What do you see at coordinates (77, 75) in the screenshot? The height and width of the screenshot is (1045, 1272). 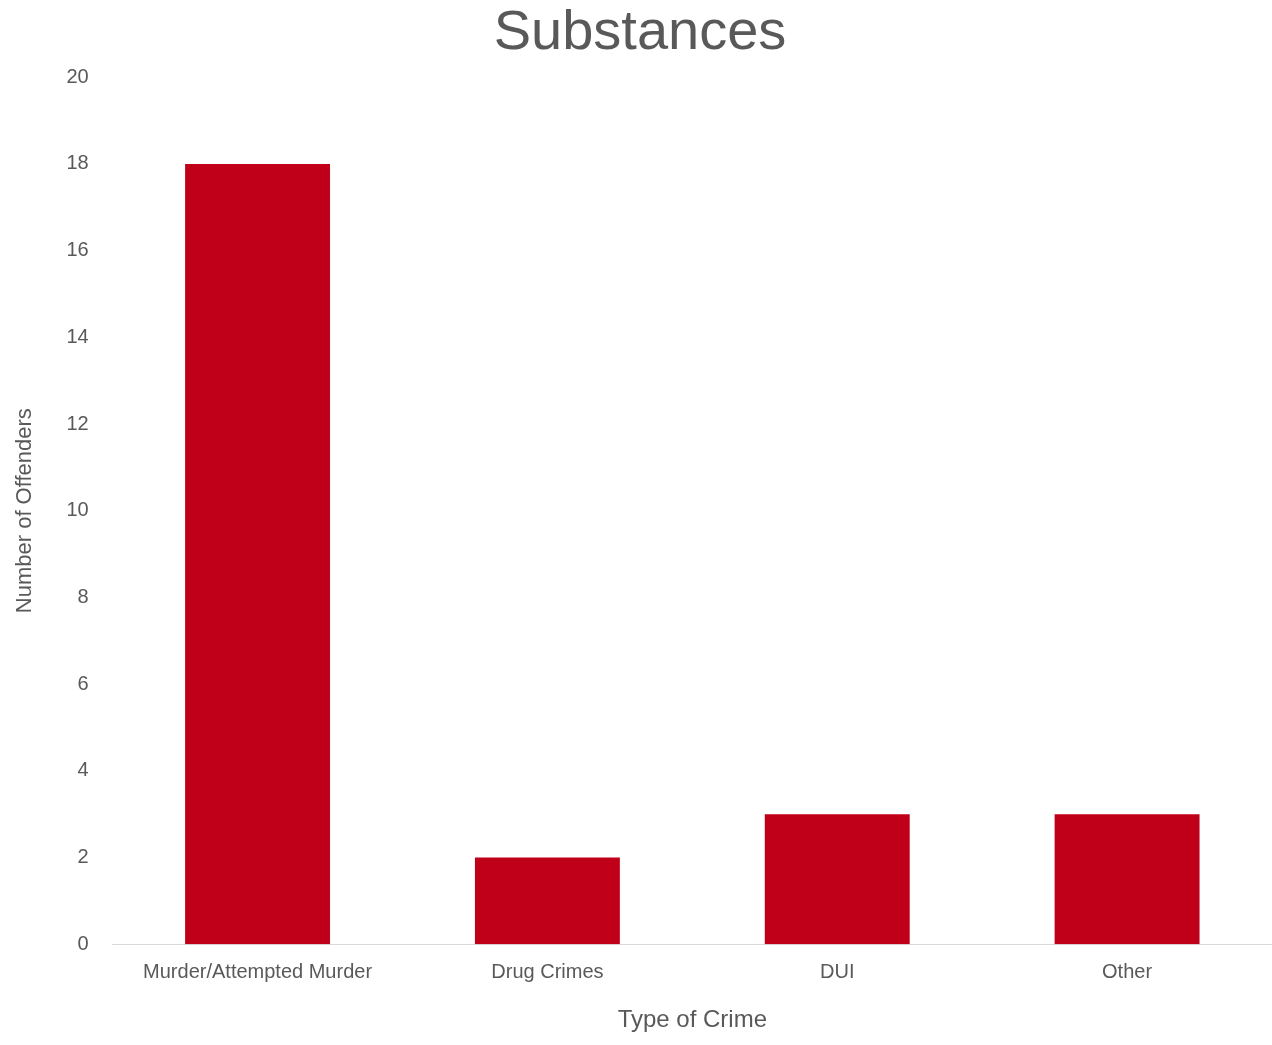 I see `y-tick-label: 20` at bounding box center [77, 75].